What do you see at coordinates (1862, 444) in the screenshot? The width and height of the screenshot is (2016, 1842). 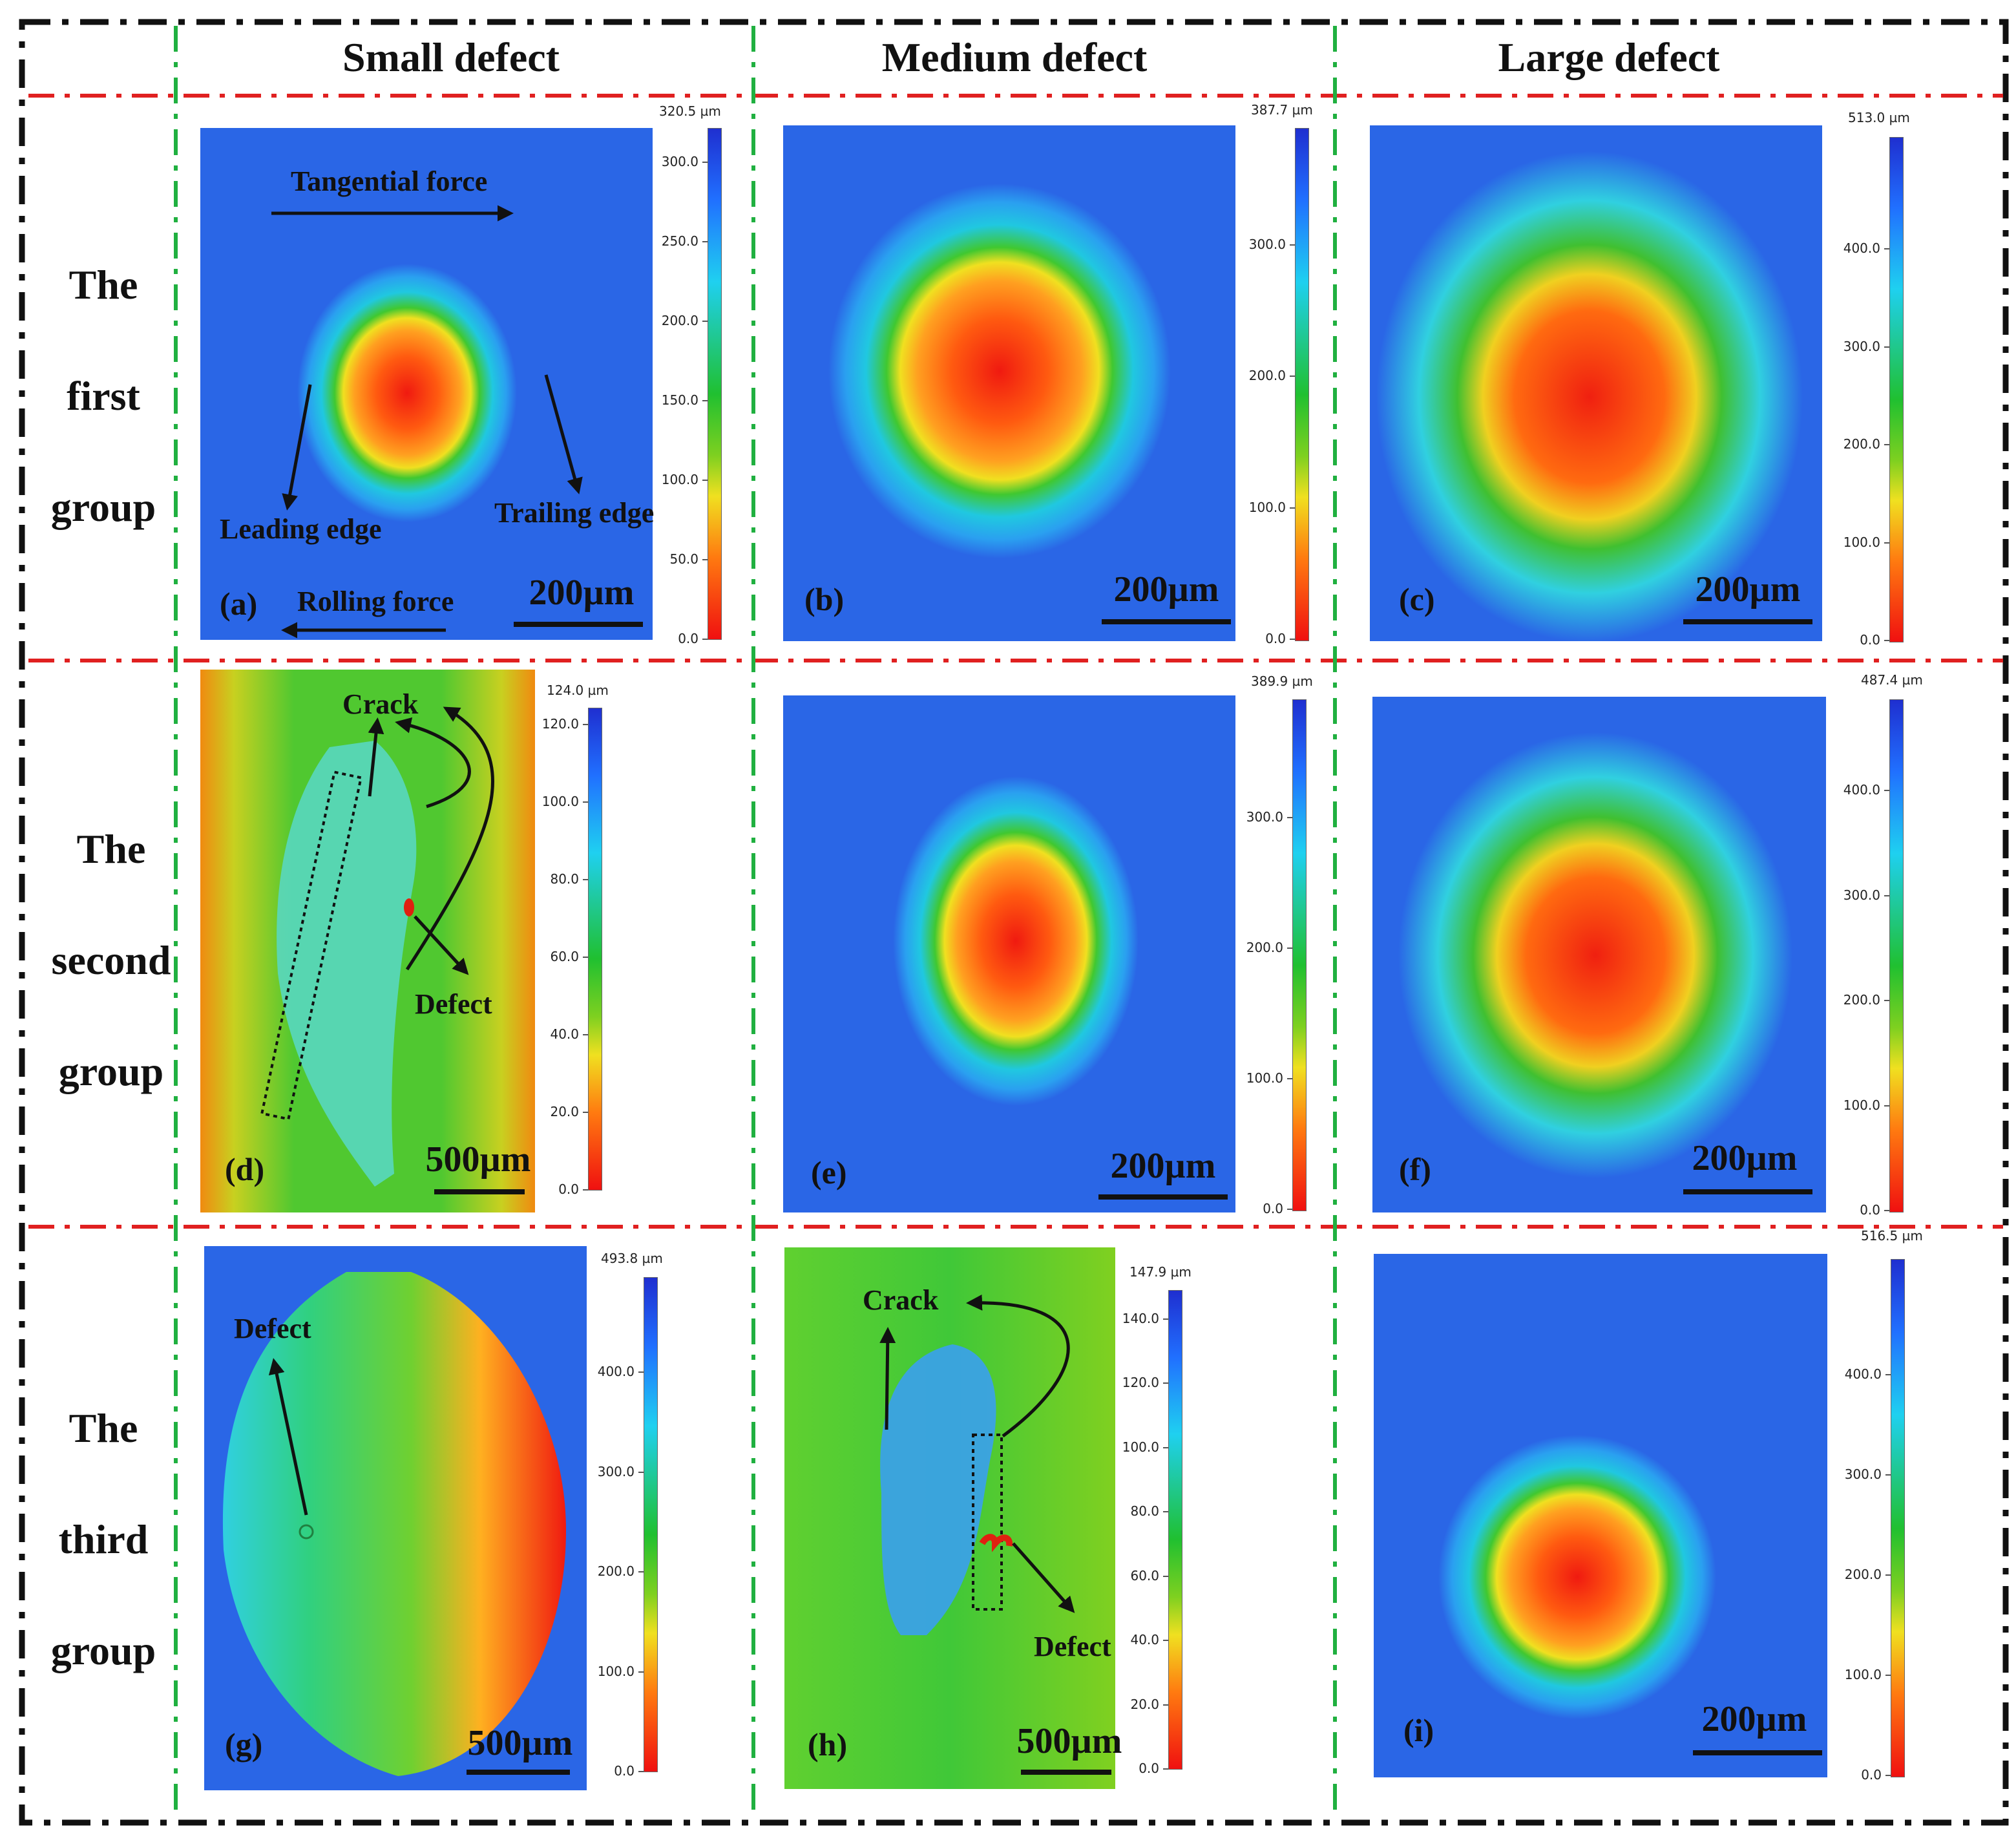 I see `panel-c-tick-label: 200.0` at bounding box center [1862, 444].